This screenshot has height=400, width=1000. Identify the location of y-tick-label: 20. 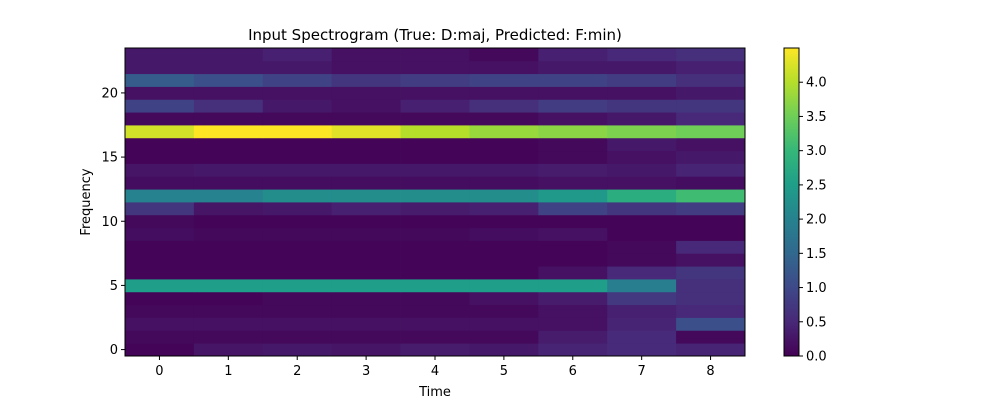
(109, 93).